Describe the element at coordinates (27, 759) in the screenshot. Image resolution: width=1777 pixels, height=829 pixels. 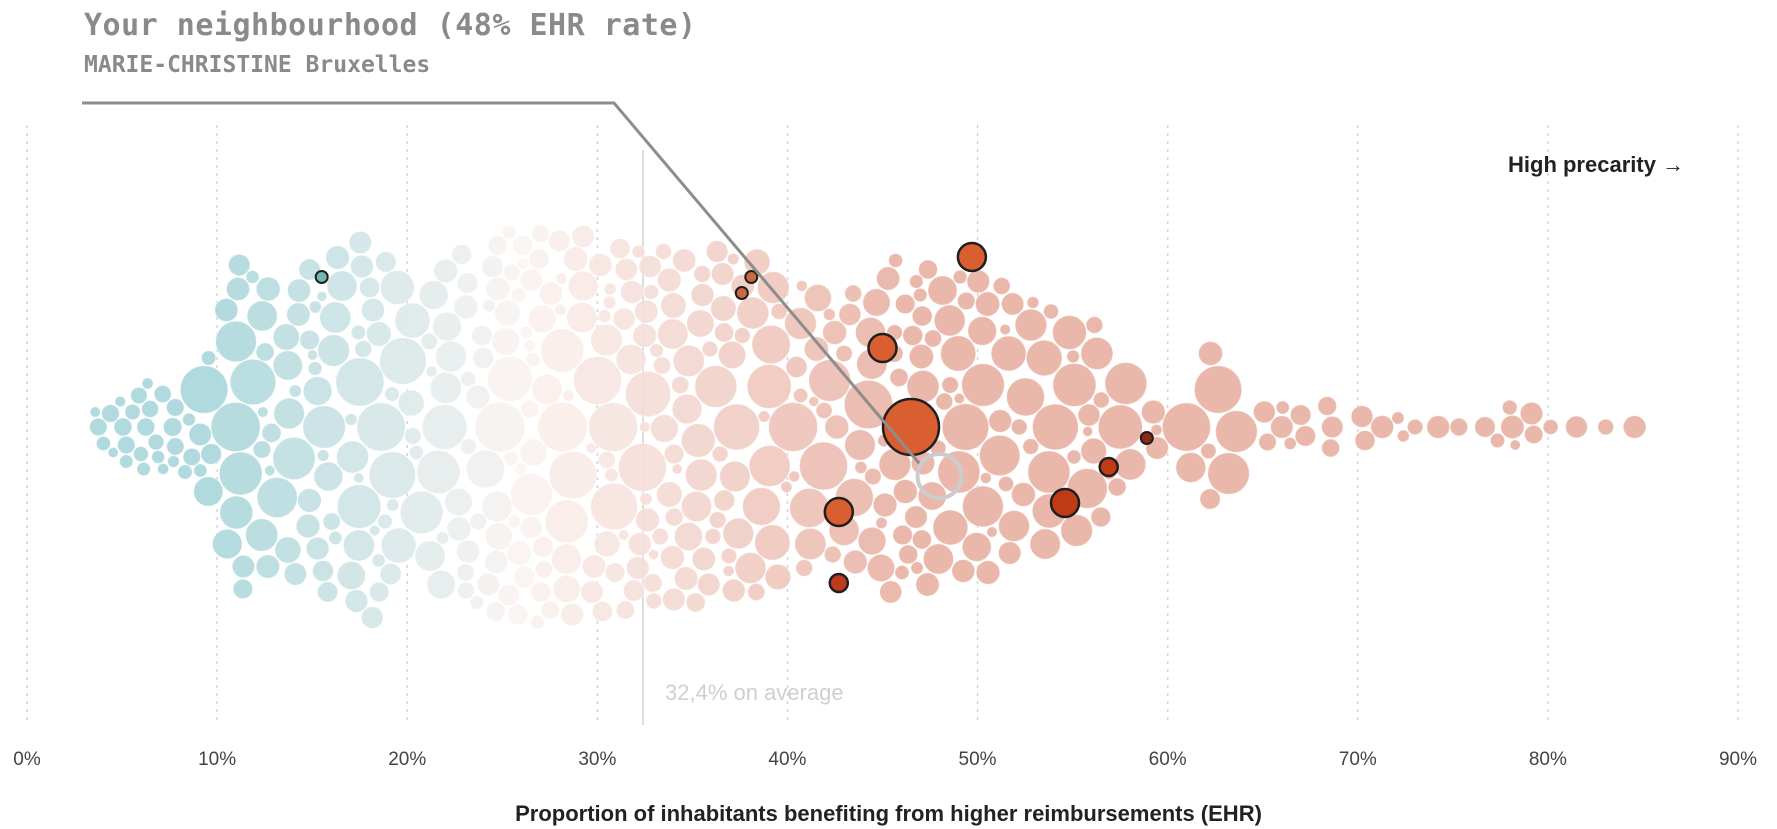
I see `x-tick-label: 0%` at that location.